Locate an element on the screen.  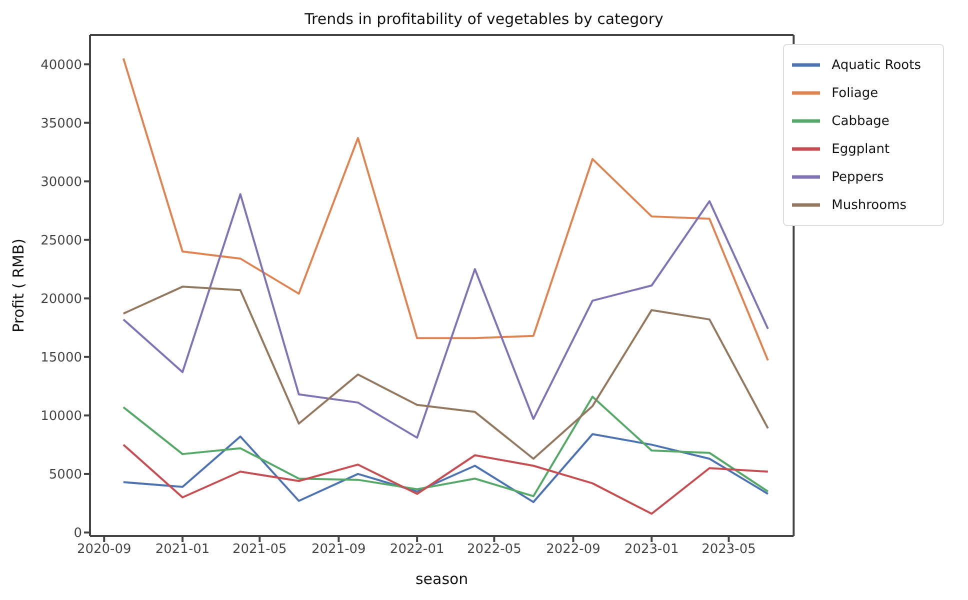
chart-title: Trends in profitability of vegetables by category is located at coordinates (484, 19).